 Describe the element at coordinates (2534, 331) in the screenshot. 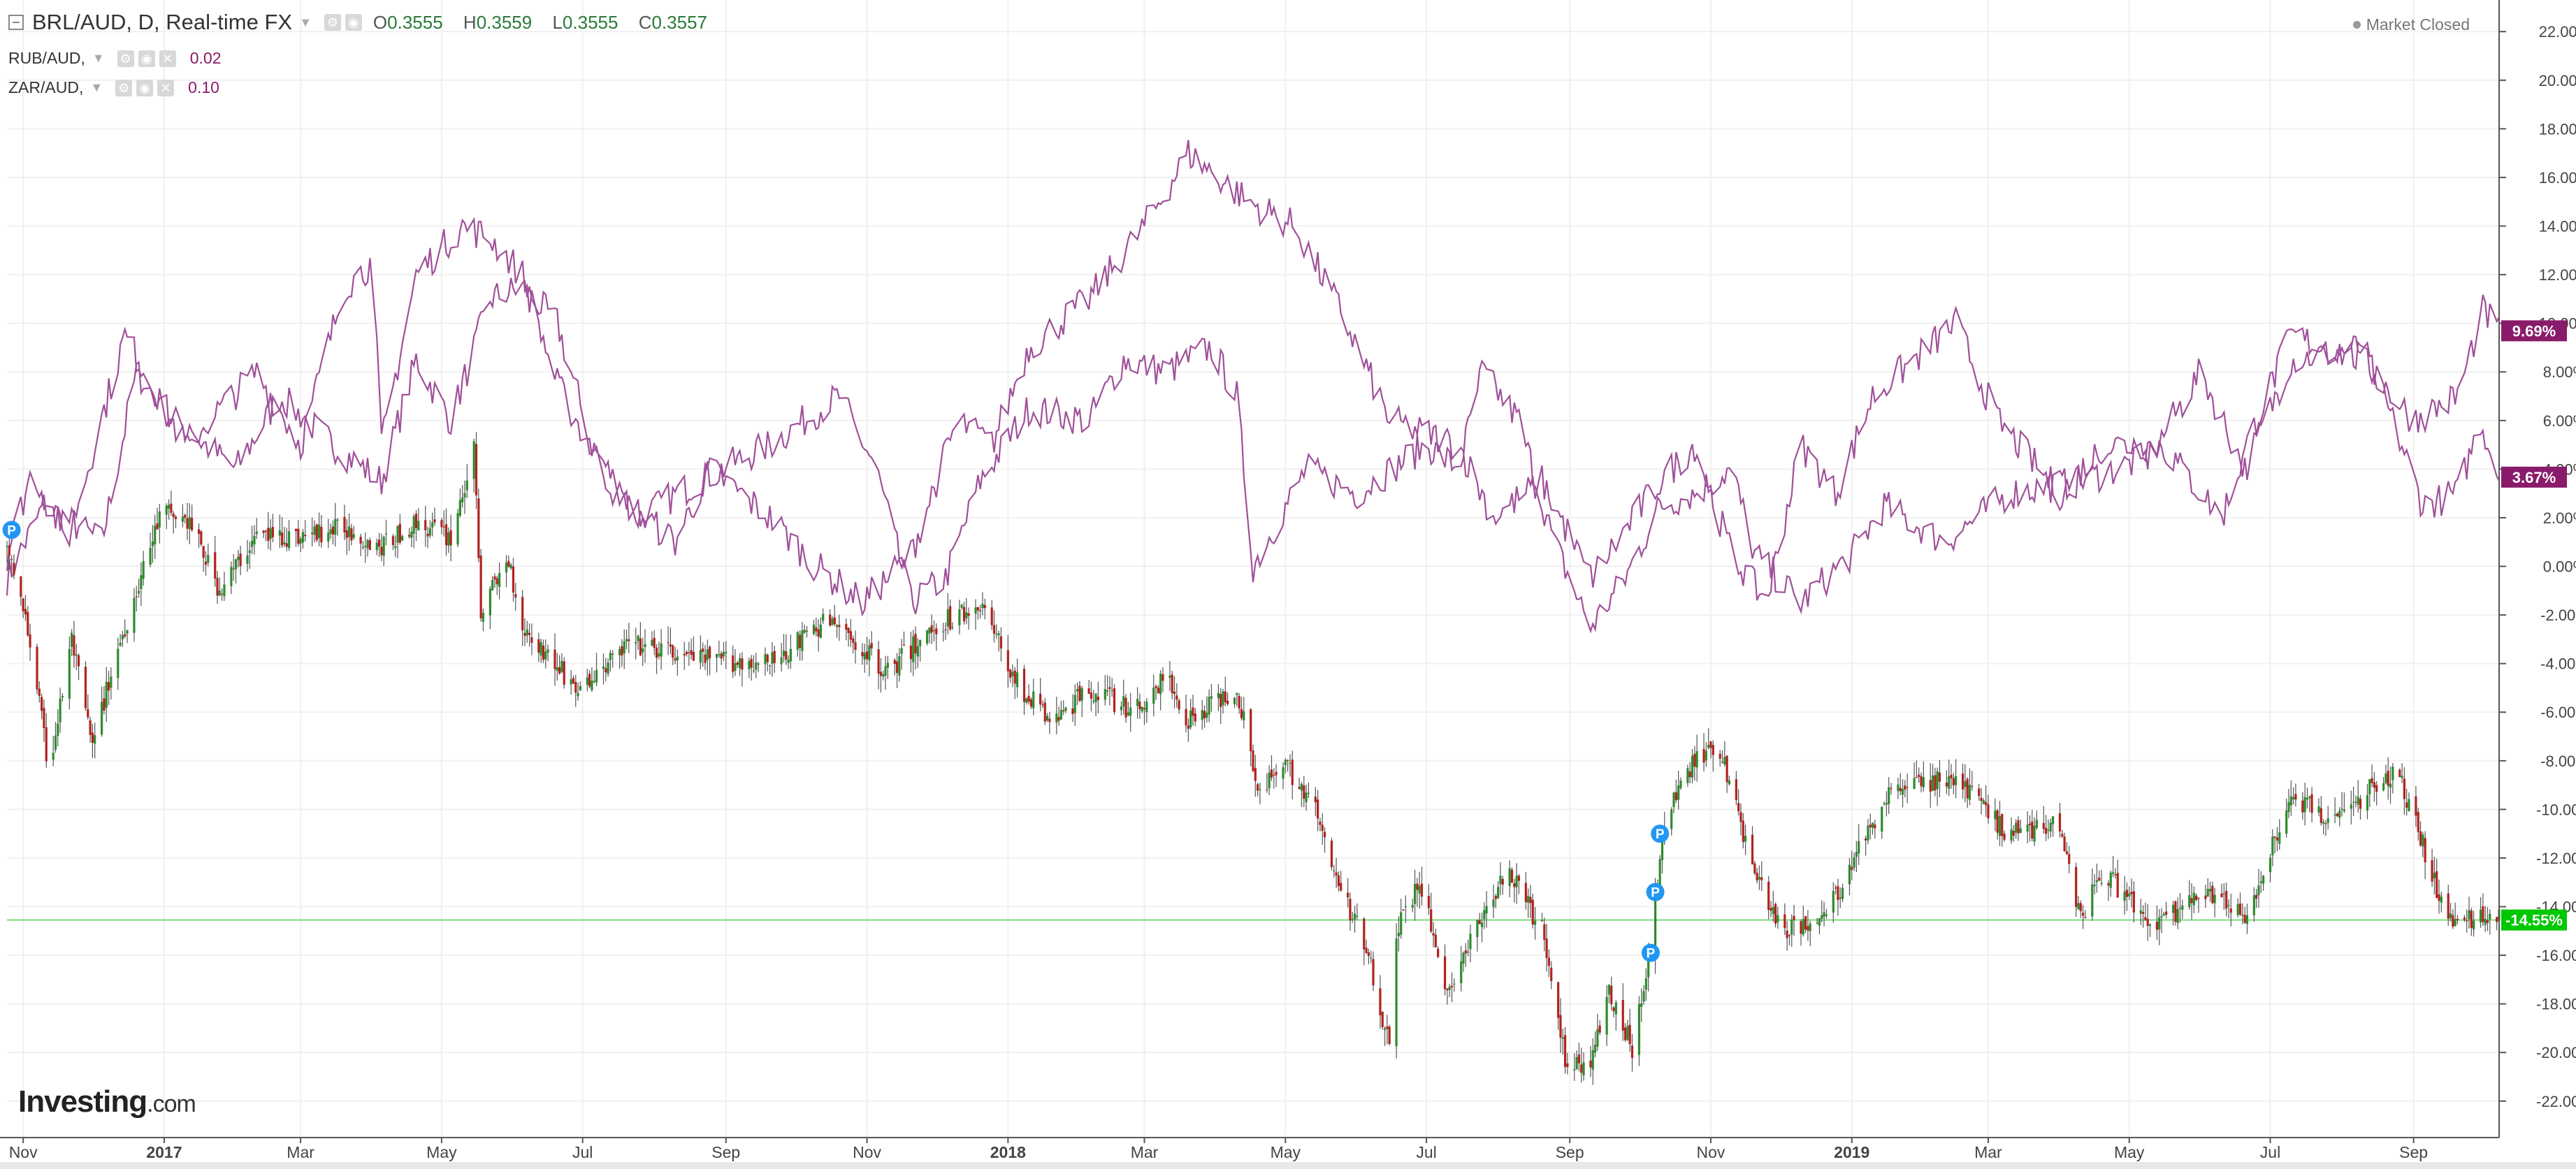

I see `last-value-label: 9.69%` at that location.